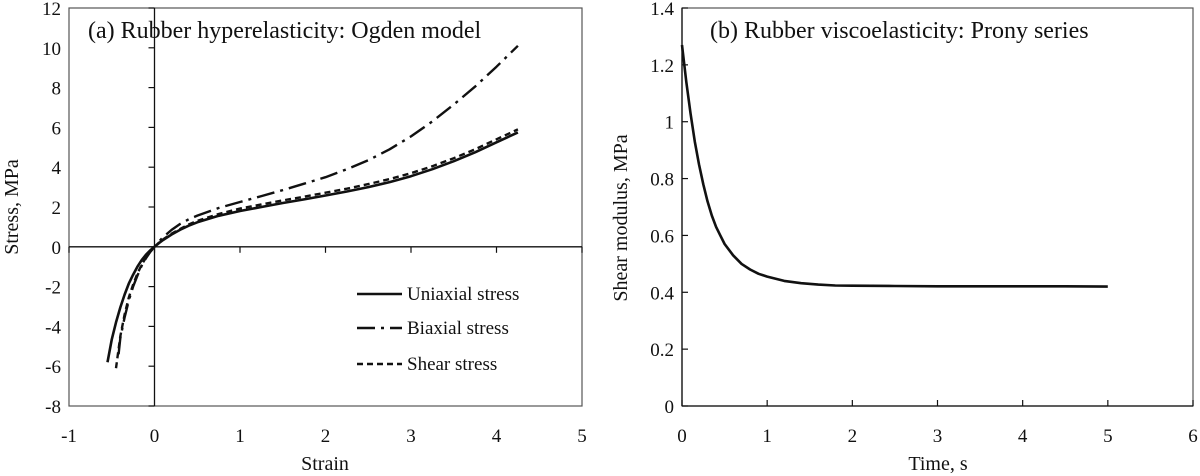 The width and height of the screenshot is (1200, 476). I want to click on y-tick-label: 2, so click(57, 208).